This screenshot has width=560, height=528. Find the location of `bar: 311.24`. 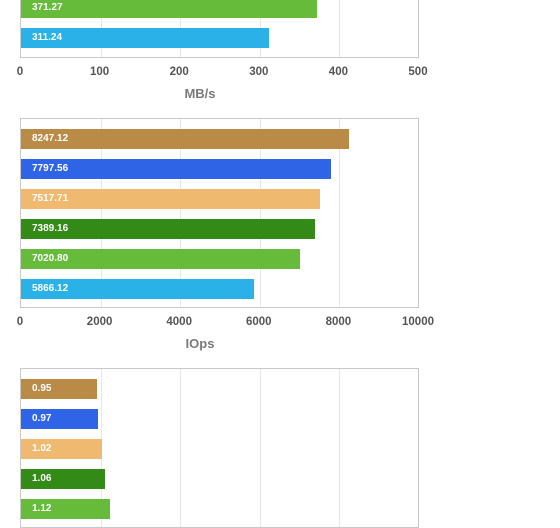

bar: 311.24 is located at coordinates (145, 38).